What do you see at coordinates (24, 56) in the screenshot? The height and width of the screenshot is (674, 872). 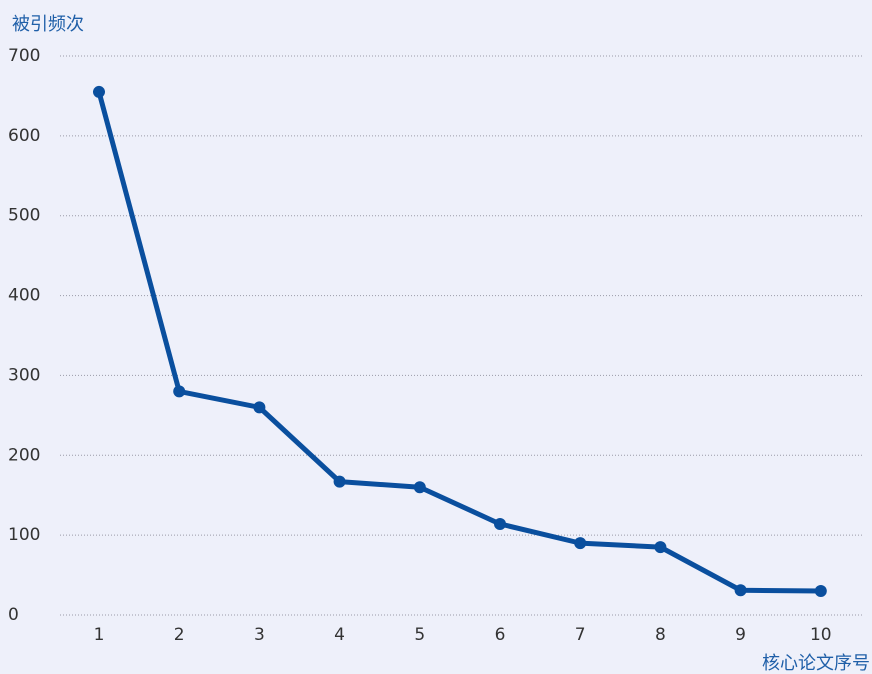 I see `y-tick-label: 700` at bounding box center [24, 56].